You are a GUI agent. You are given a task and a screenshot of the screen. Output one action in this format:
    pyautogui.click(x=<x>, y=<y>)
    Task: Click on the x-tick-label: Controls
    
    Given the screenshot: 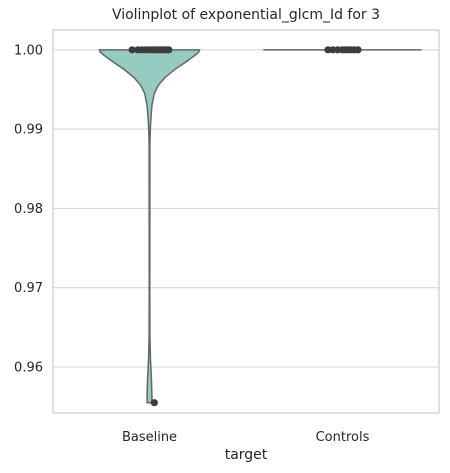 What is the action you would take?
    pyautogui.click(x=343, y=437)
    